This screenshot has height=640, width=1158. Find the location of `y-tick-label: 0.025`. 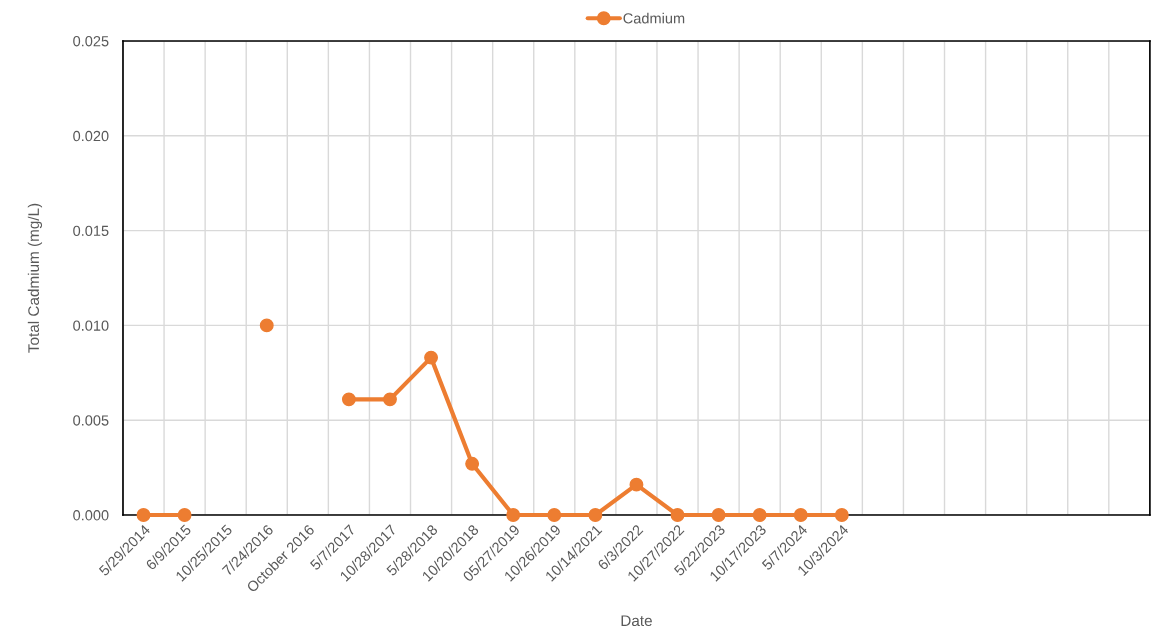

y-tick-label: 0.025 is located at coordinates (91, 41).